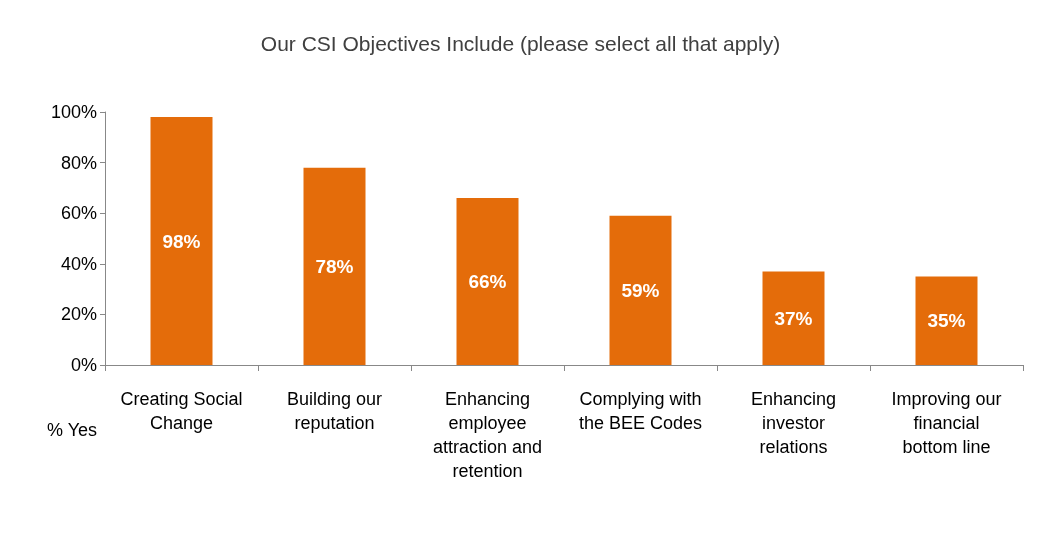 The height and width of the screenshot is (547, 1041). I want to click on y-tick-label: 0%, so click(83, 365).